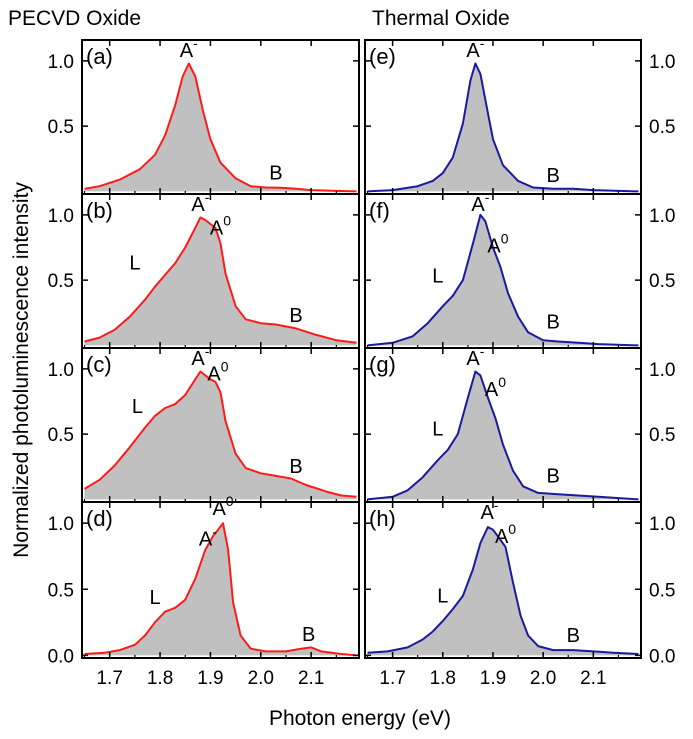  I want to click on panel-f: 0.5 1.0 (f) A- A0 L B, so click(519, 269).